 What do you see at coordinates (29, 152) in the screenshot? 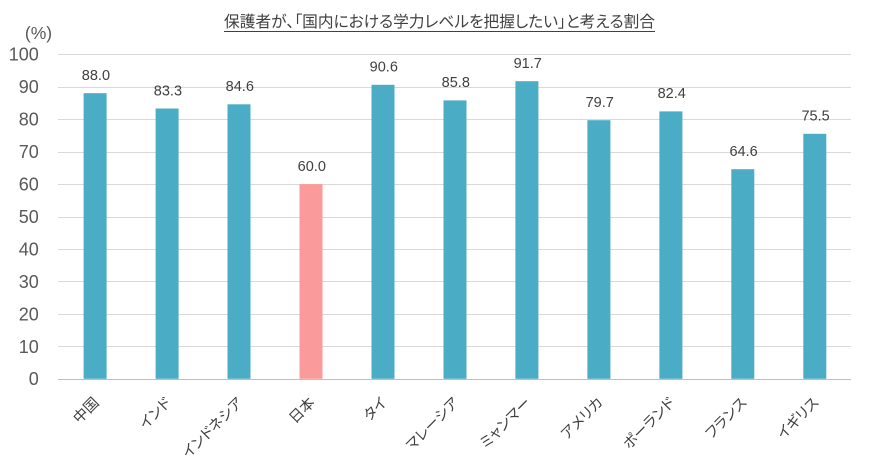
I see `svg-text: 70` at bounding box center [29, 152].